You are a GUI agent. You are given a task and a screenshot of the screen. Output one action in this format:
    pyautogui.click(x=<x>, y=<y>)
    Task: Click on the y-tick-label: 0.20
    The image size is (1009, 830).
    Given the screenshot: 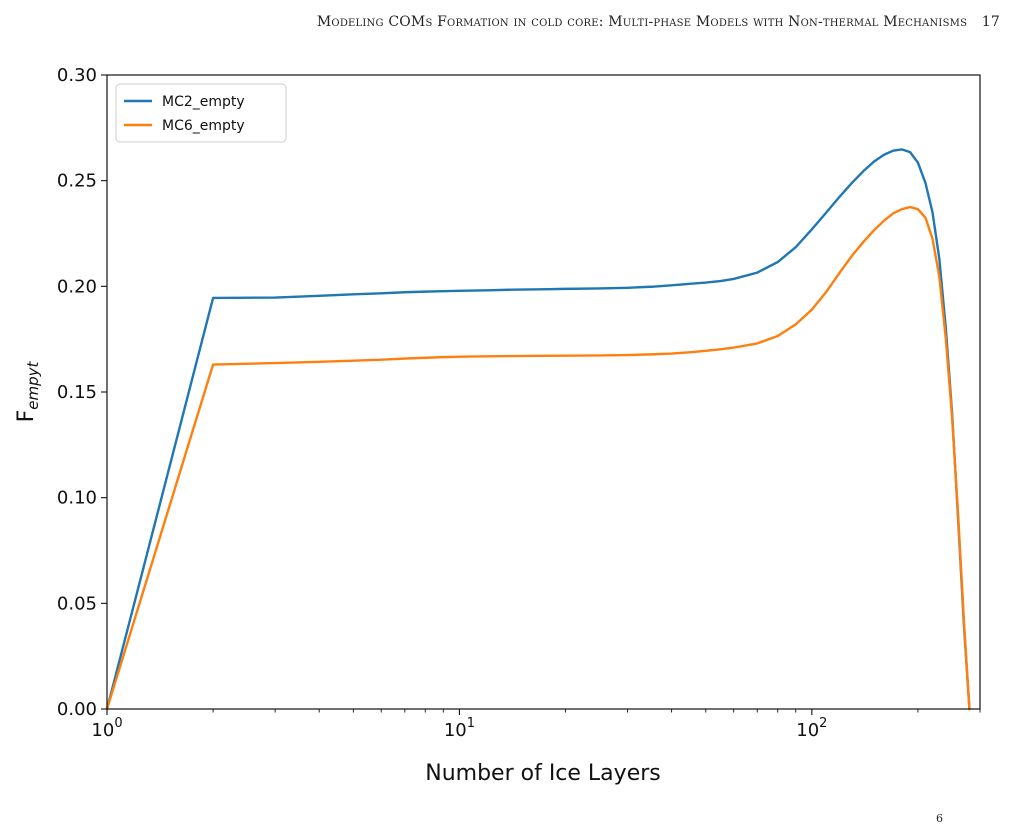 What is the action you would take?
    pyautogui.click(x=77, y=286)
    